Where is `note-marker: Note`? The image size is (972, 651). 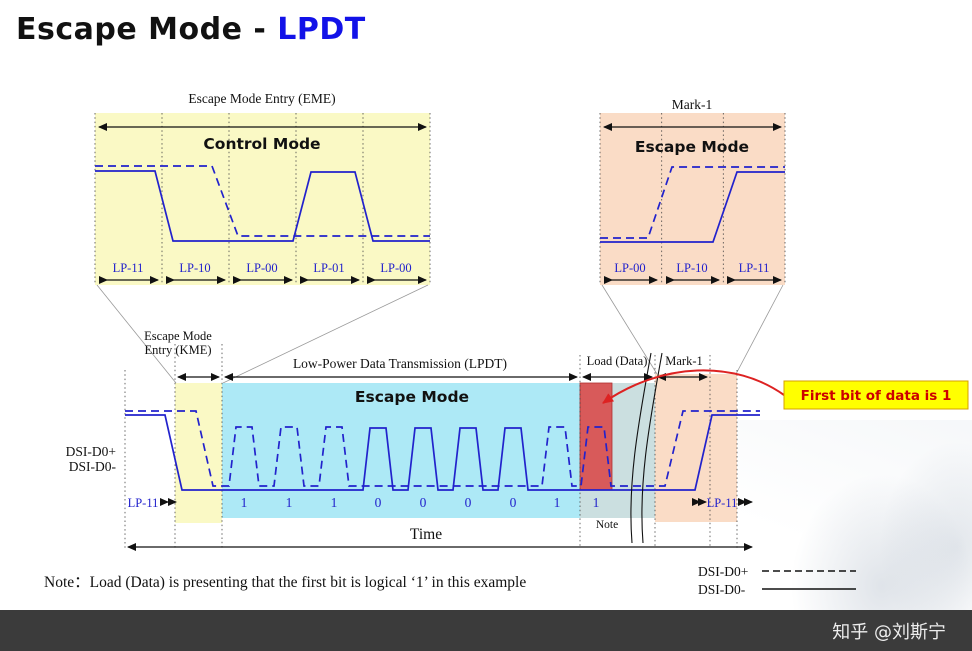 note-marker: Note is located at coordinates (607, 525).